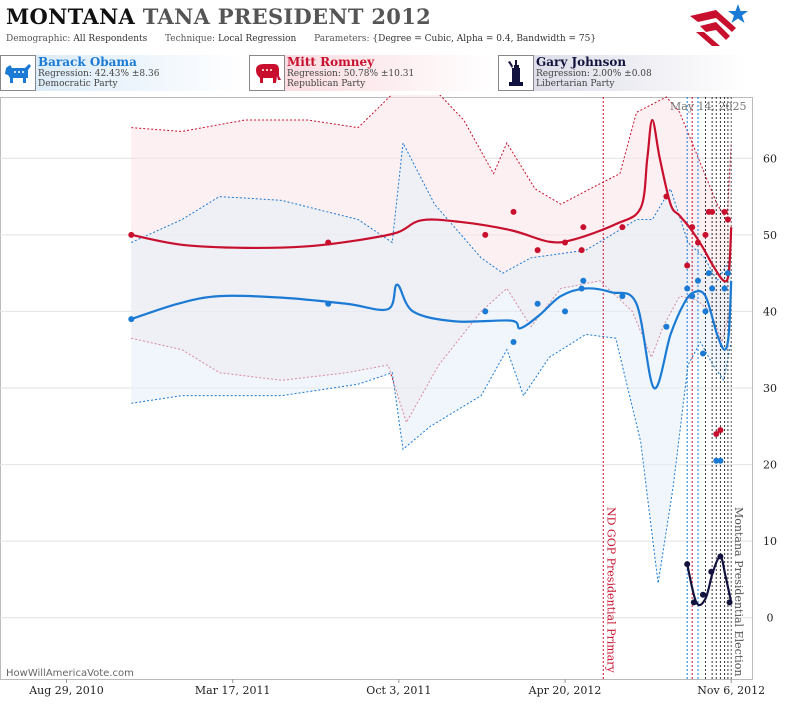 The image size is (789, 704). I want to click on title-state: MONTANA, so click(71, 16).